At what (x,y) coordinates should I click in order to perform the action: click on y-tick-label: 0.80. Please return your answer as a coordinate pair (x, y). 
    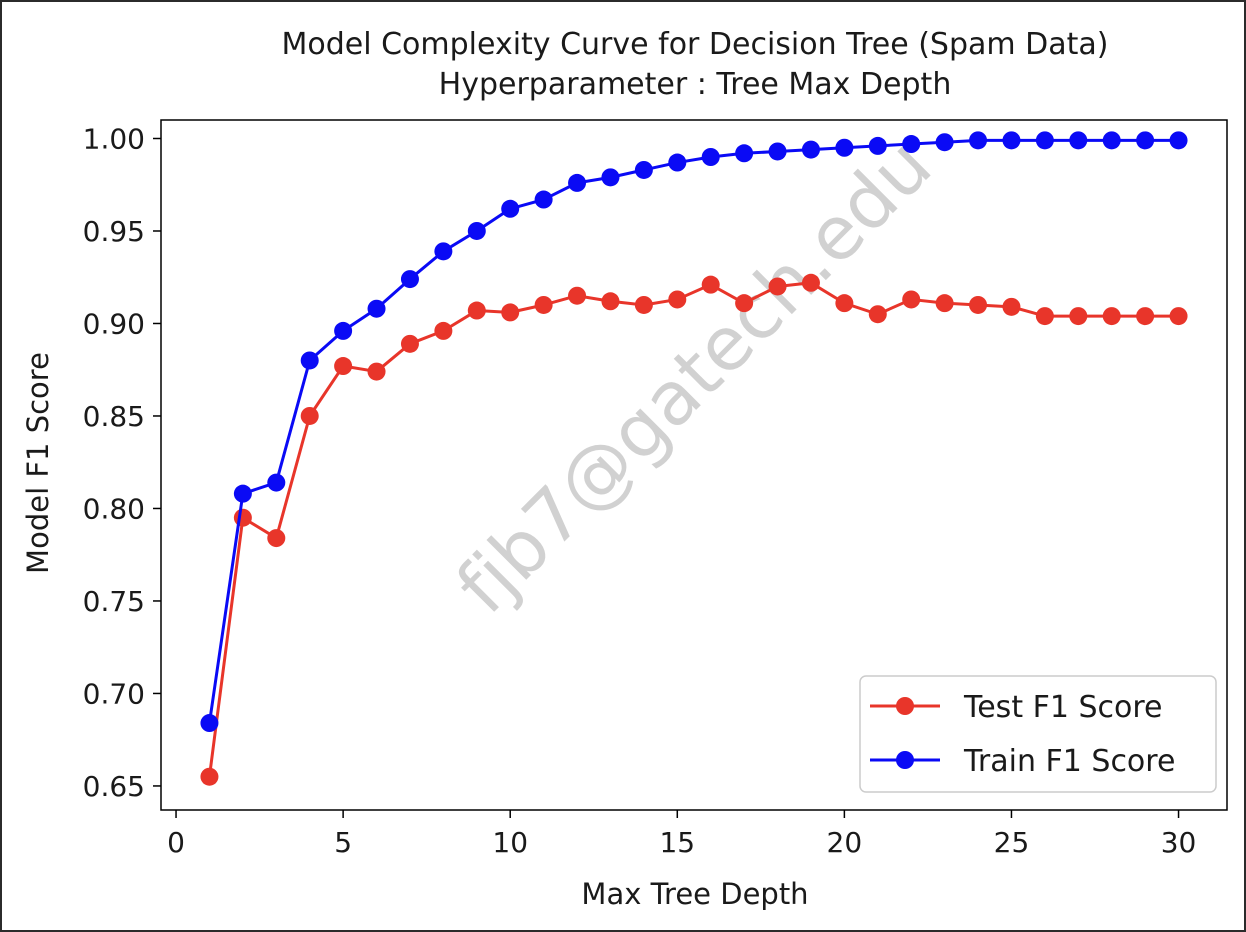
    Looking at the image, I should click on (114, 508).